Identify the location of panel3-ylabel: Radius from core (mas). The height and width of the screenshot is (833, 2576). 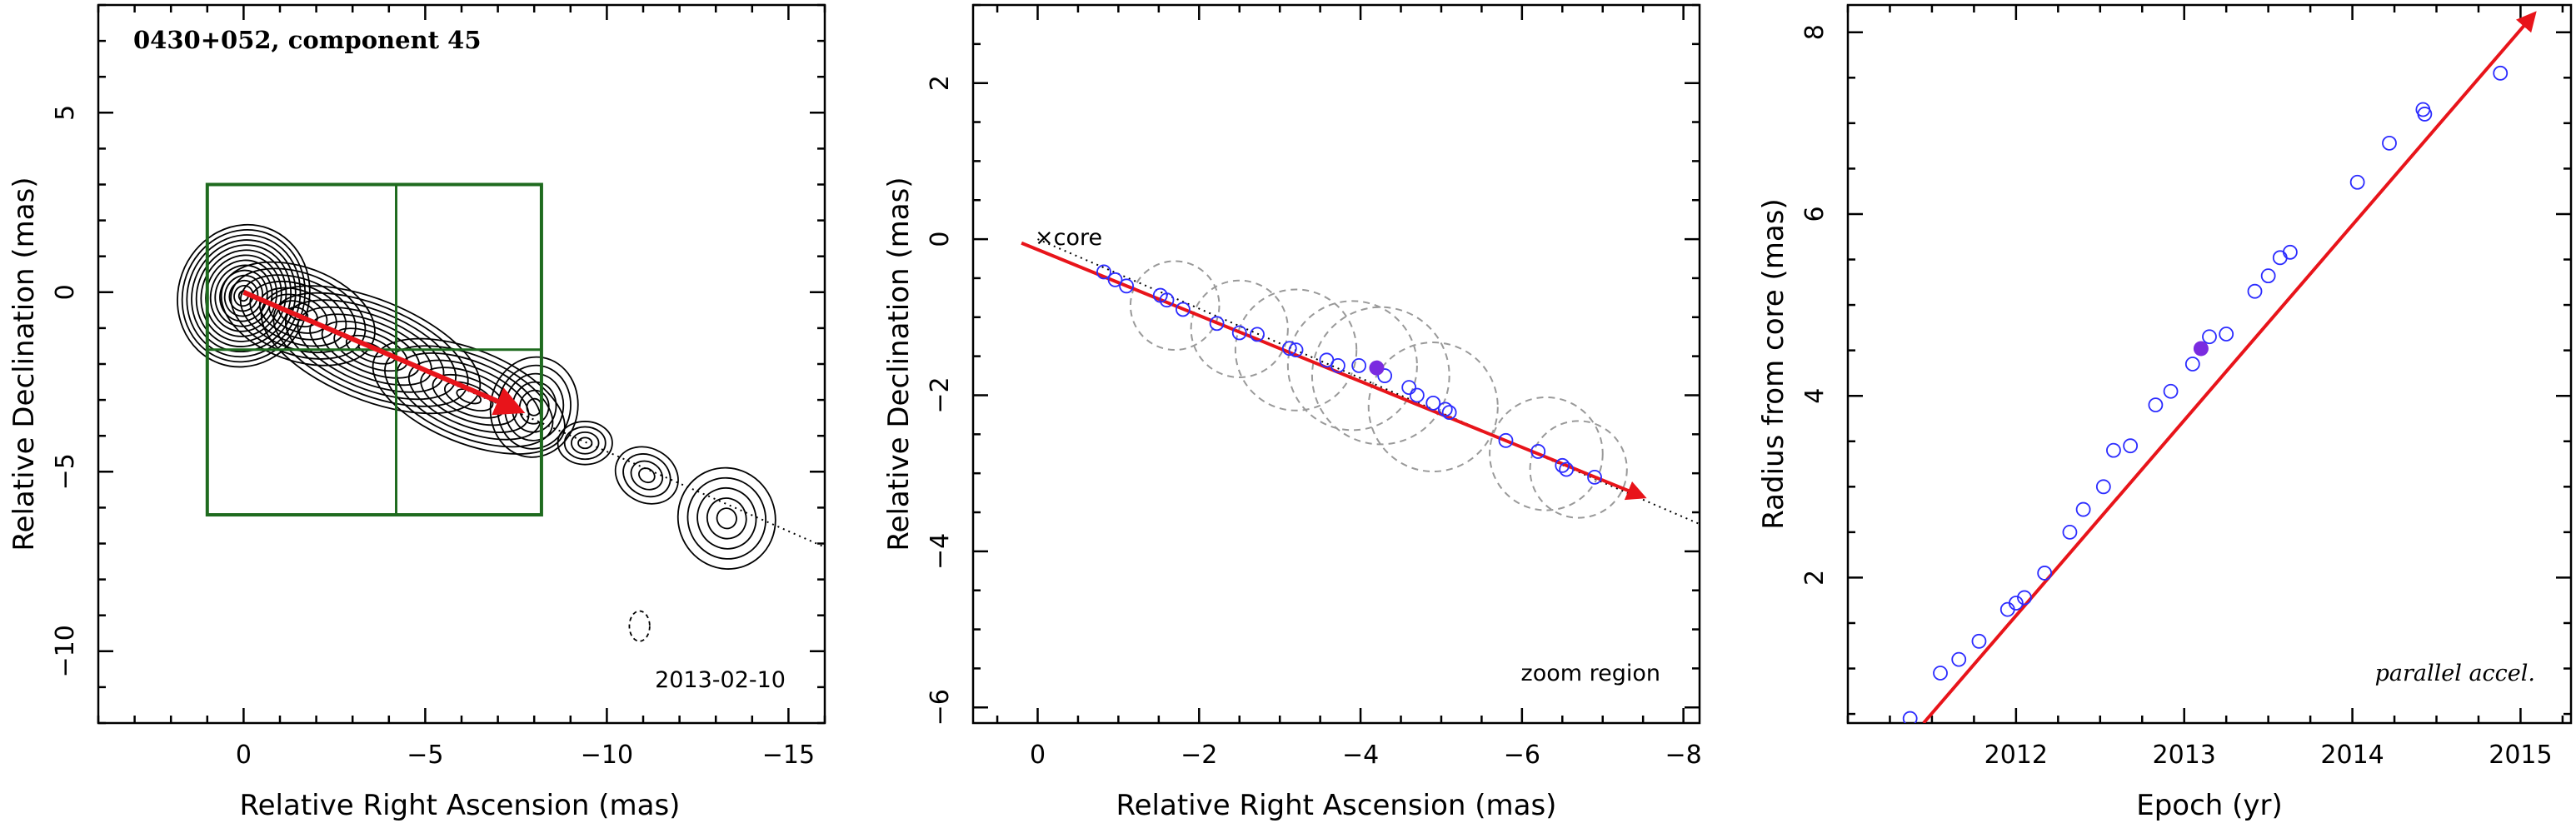
(1773, 363).